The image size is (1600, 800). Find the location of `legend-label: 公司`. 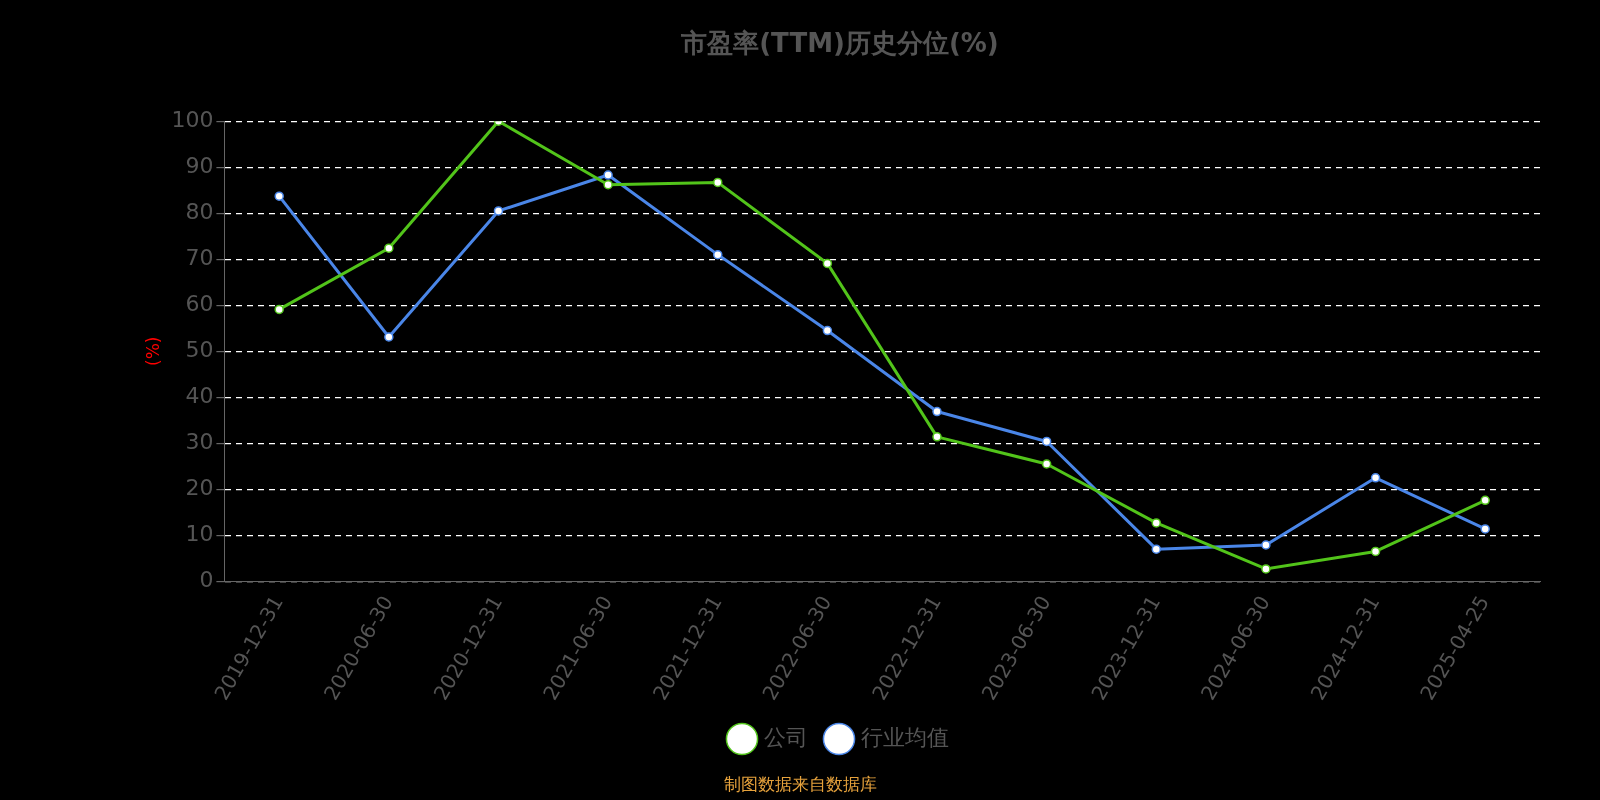

legend-label: 公司 is located at coordinates (786, 737).